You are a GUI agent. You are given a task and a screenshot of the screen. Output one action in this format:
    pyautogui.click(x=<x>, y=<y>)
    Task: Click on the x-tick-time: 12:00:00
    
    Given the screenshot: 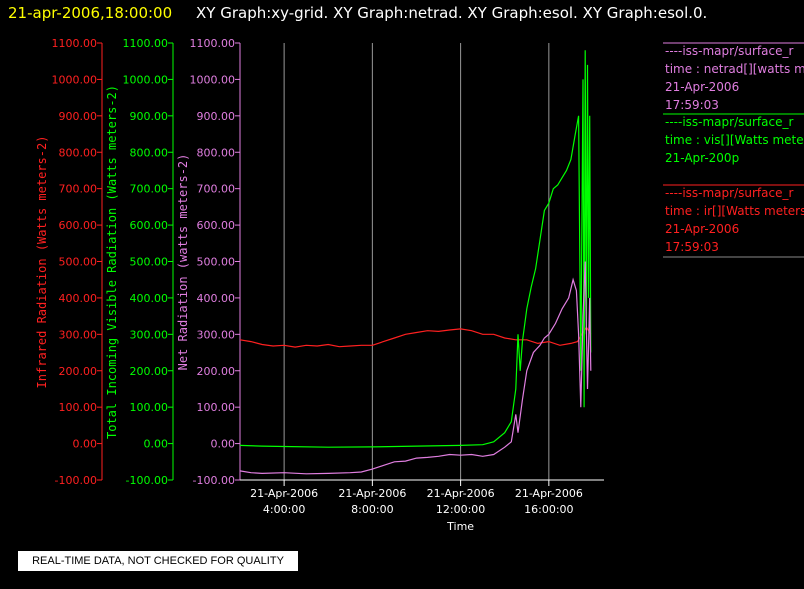 What is the action you would take?
    pyautogui.click(x=460, y=509)
    